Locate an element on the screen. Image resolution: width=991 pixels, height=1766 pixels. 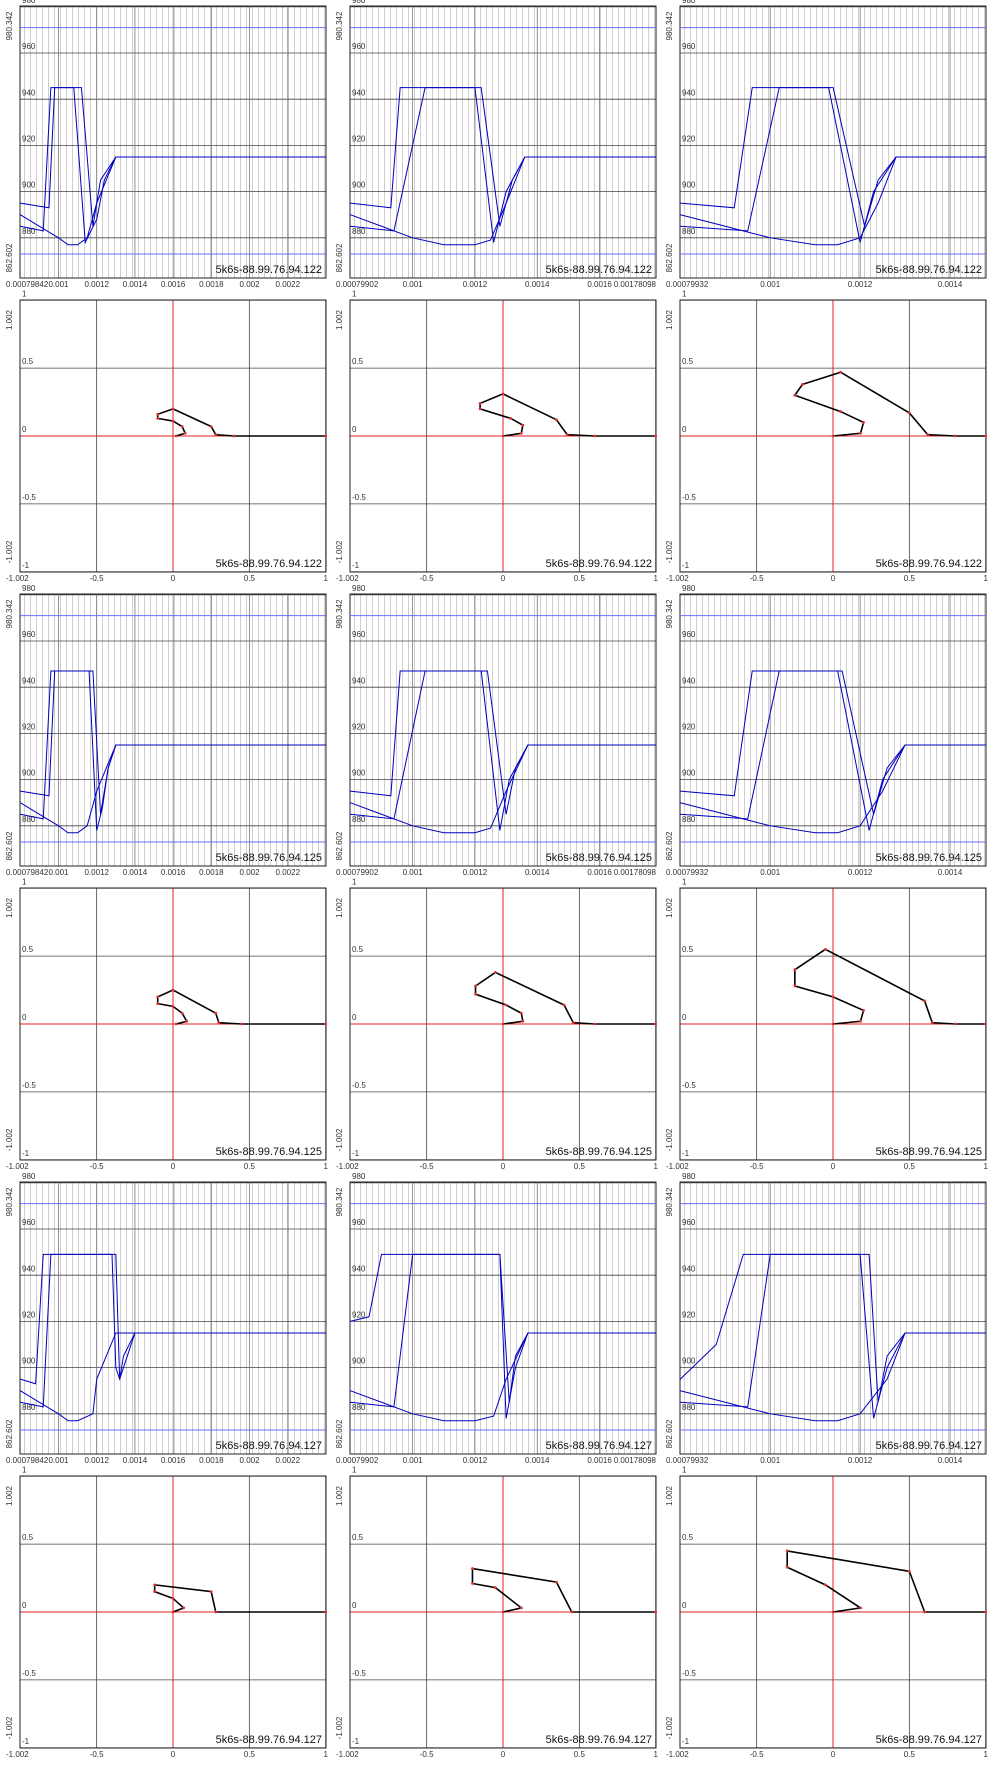
annotation: 5k6s-88.99.76.94.122 is located at coordinates (929, 564).